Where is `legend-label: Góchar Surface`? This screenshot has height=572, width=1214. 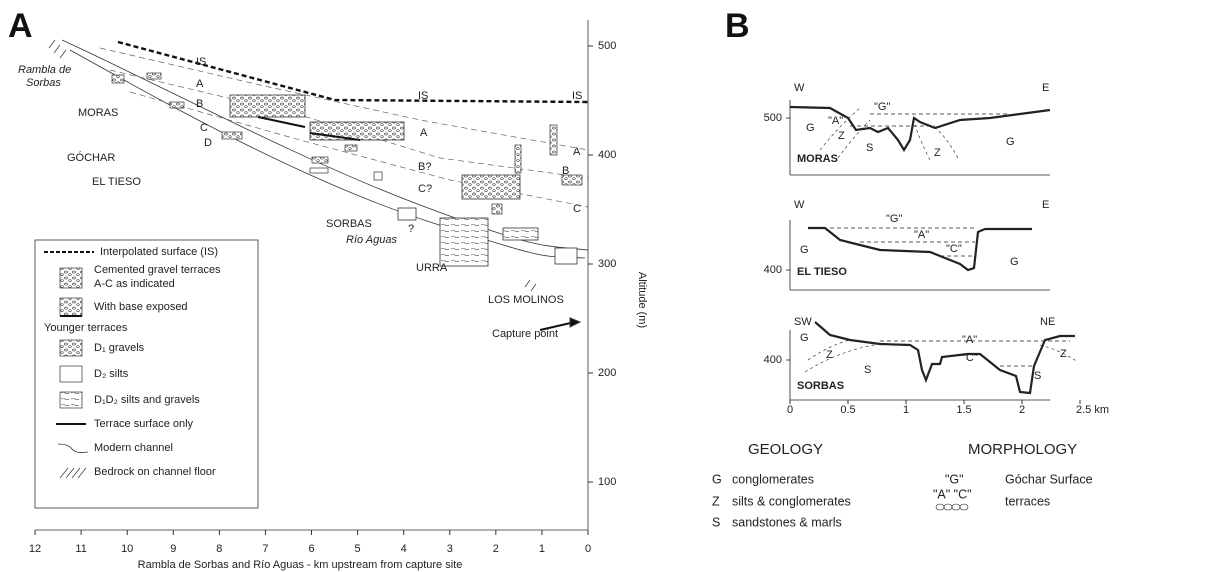 legend-label: Góchar Surface is located at coordinates (1049, 479).